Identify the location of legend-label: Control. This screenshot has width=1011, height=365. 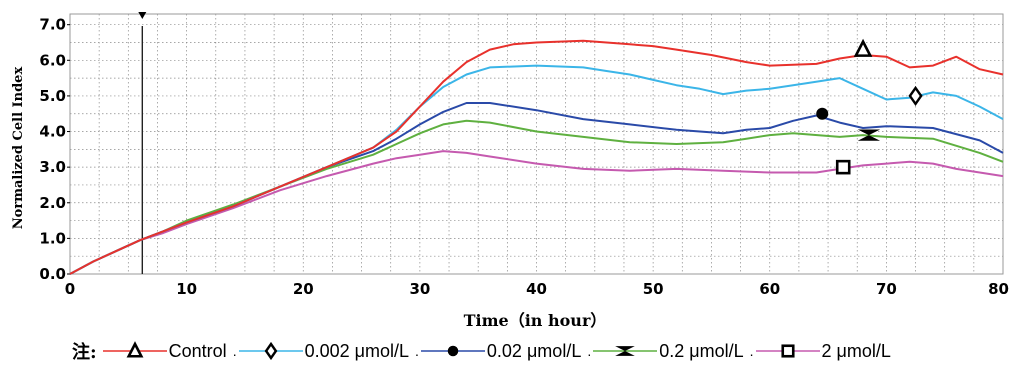
(197, 350).